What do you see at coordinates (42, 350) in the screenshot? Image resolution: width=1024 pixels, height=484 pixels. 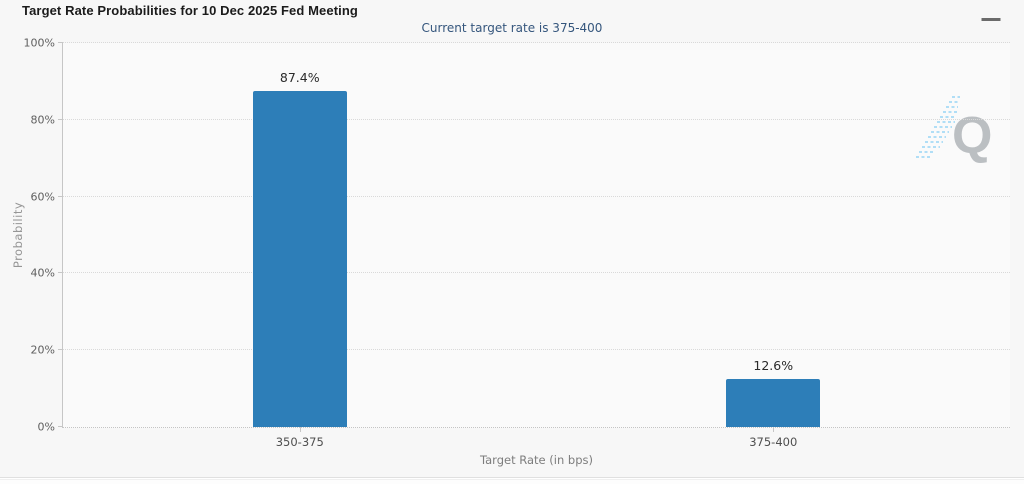 I see `y-tick-label: 20%` at bounding box center [42, 350].